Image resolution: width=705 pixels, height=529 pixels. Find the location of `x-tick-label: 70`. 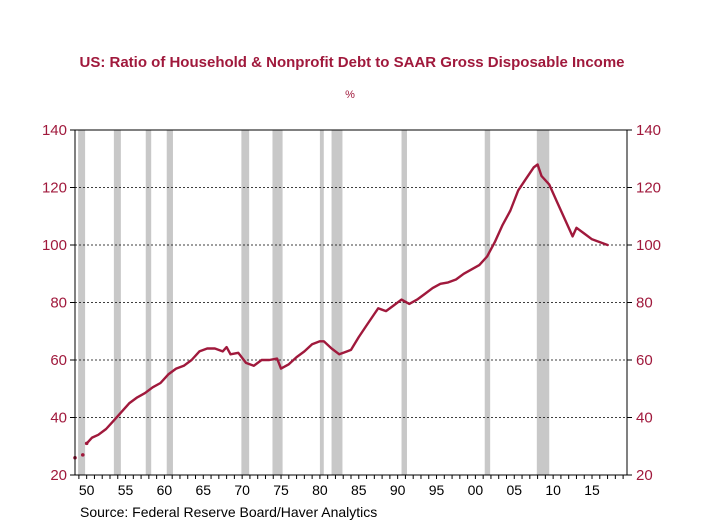

x-tick-label: 70 is located at coordinates (242, 490).